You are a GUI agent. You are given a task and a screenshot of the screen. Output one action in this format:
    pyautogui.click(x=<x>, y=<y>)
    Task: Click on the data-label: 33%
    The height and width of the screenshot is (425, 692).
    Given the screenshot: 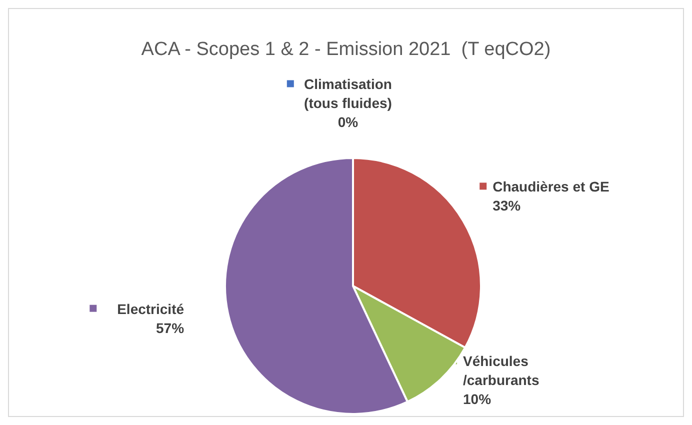 What is the action you would take?
    pyautogui.click(x=507, y=206)
    